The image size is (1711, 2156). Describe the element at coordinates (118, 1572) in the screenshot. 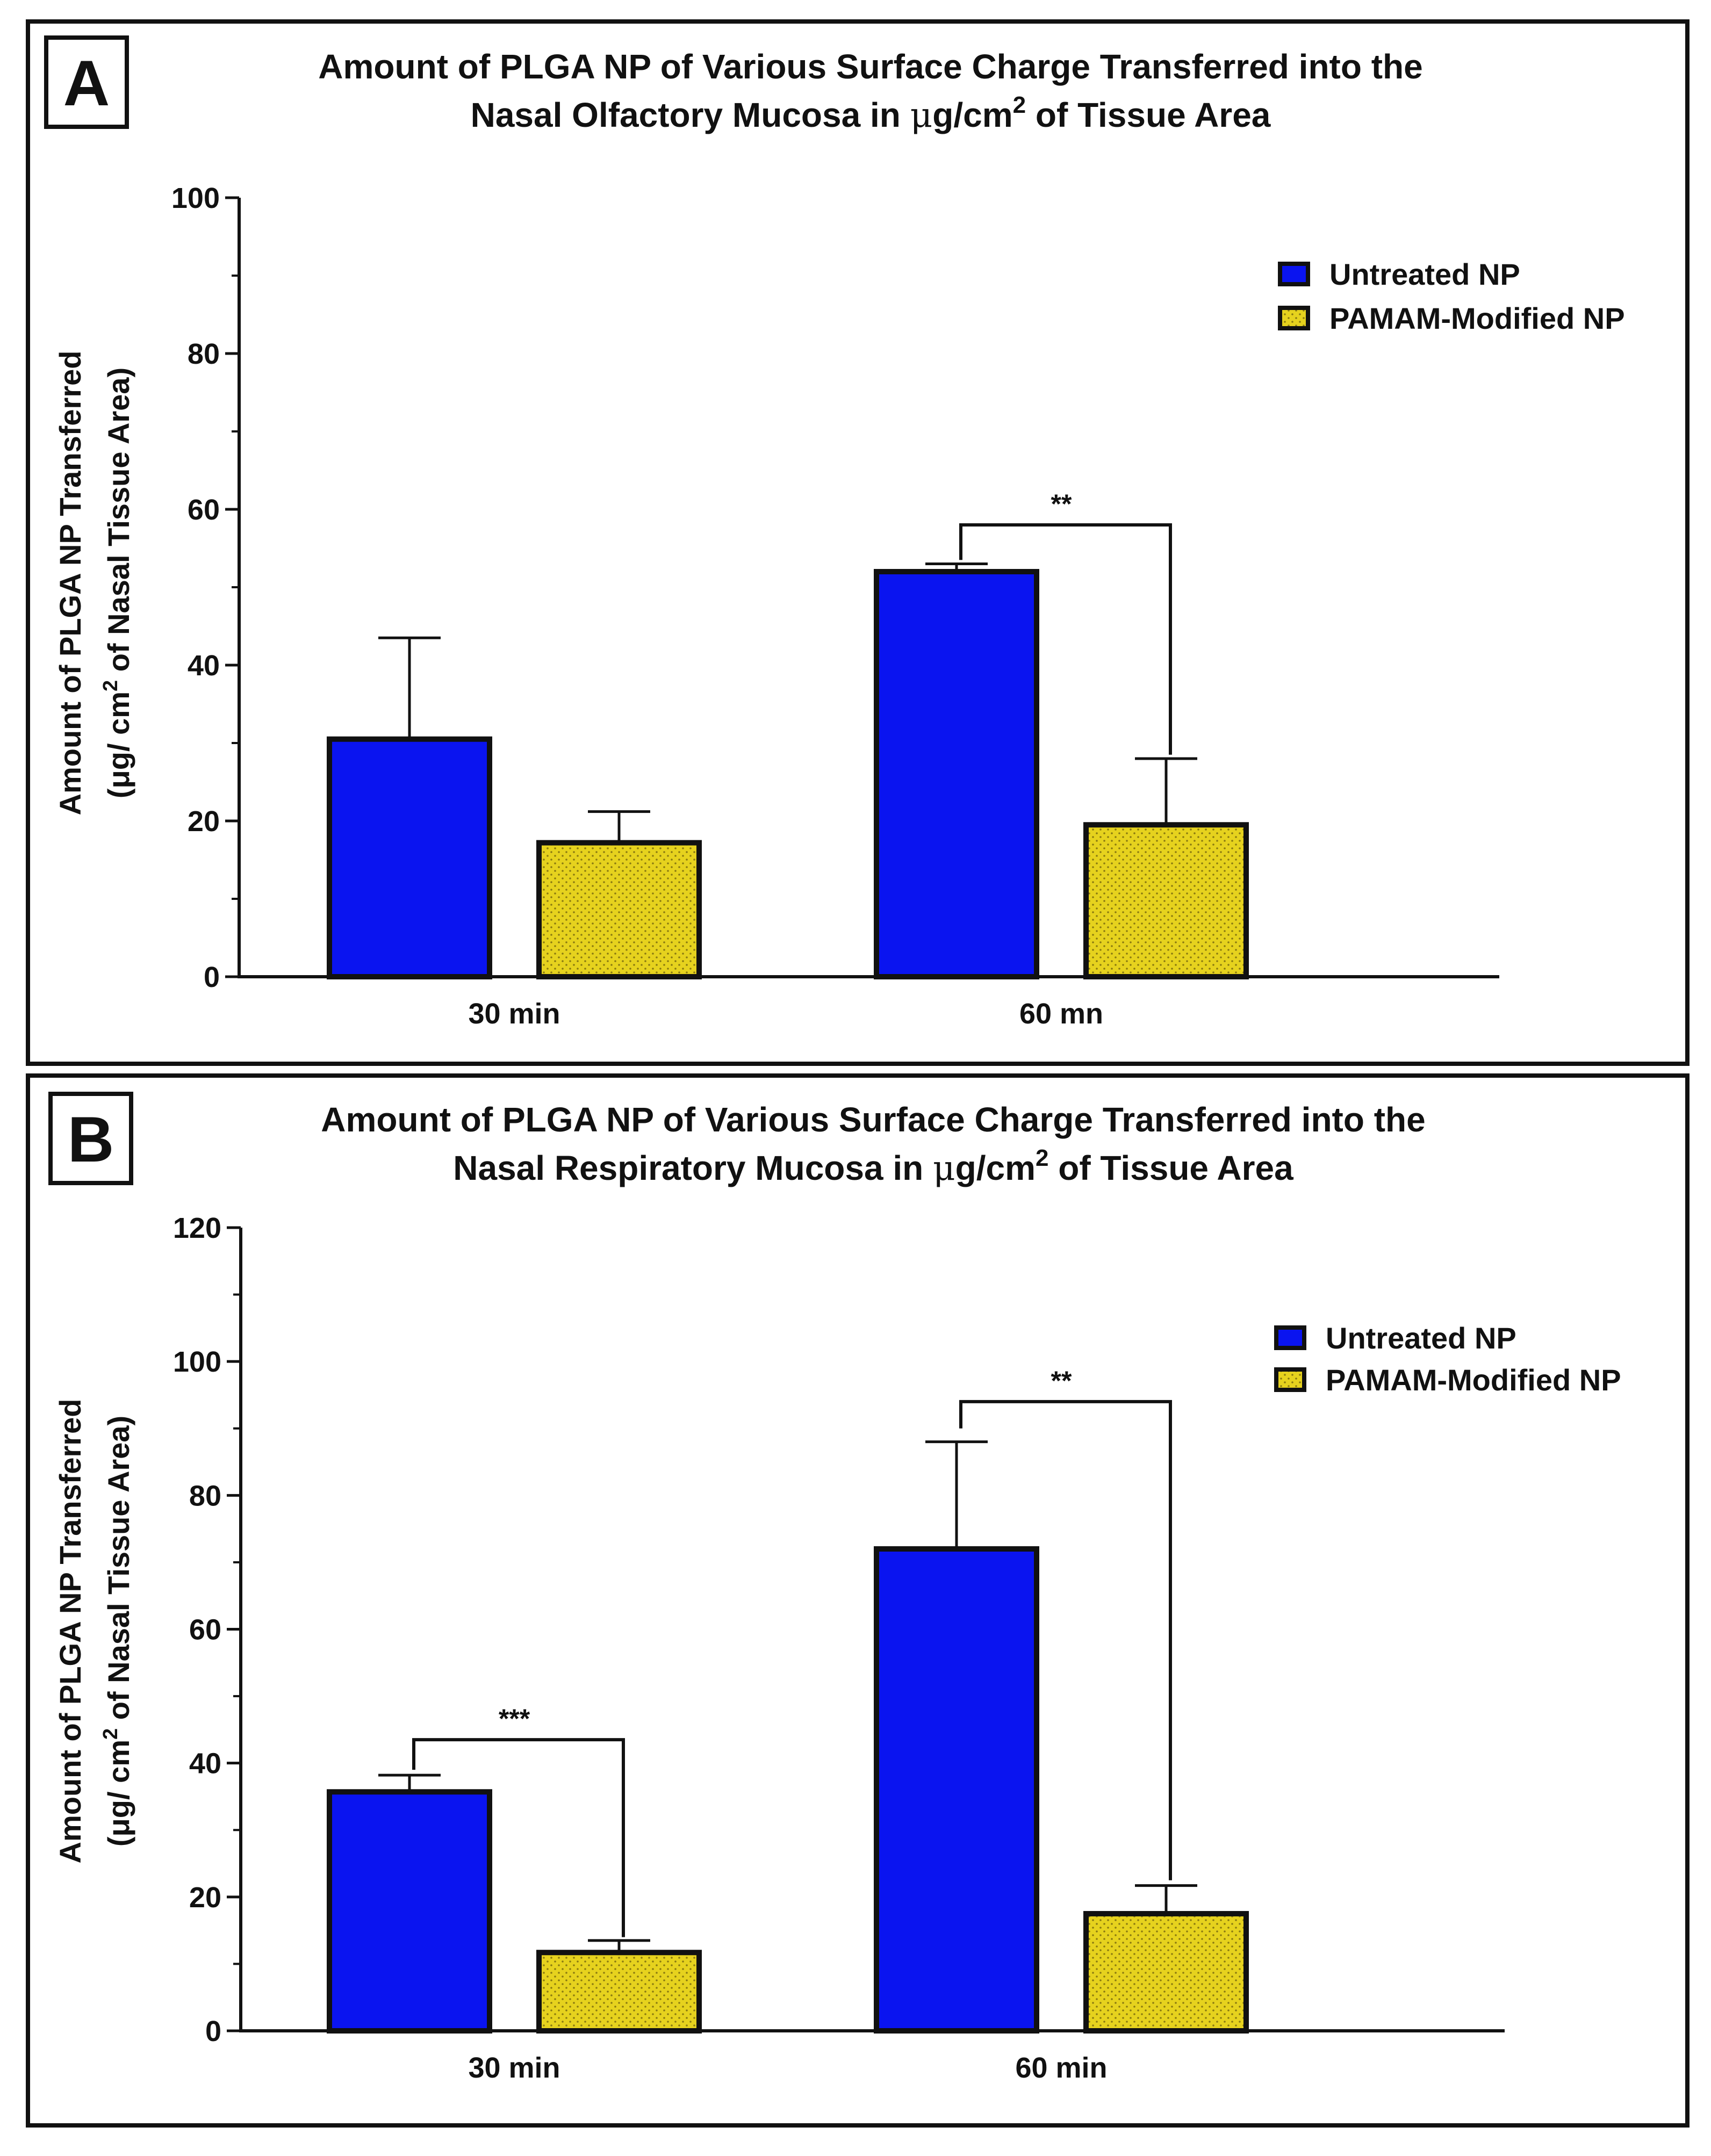

I see `panel-b-ylabel-suffix: of Nasal Tissue Area)` at that location.